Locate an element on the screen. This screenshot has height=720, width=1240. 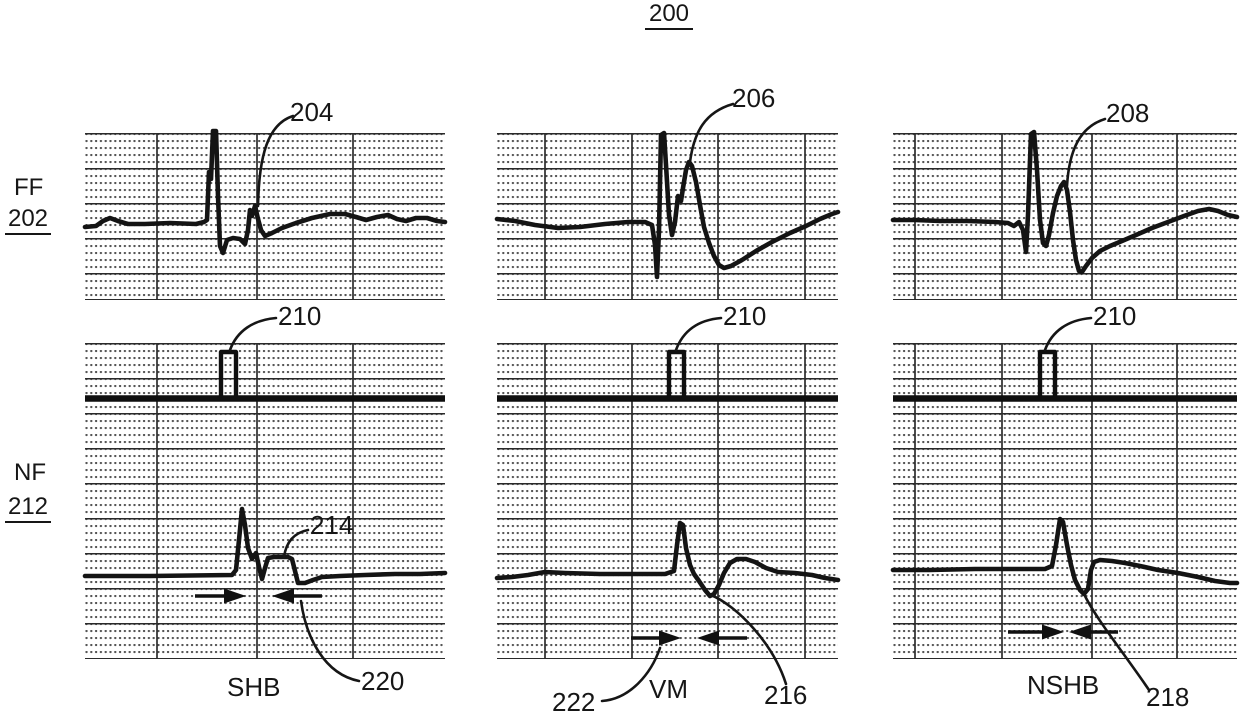
callout-216: 216 is located at coordinates (786, 695).